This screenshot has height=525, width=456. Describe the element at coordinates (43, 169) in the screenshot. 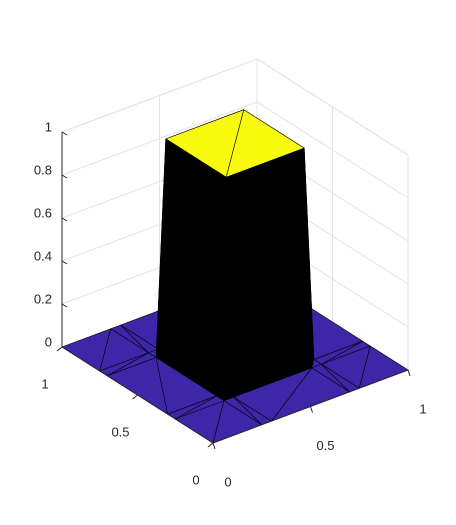

I see `z-tick-label: 0.8` at that location.